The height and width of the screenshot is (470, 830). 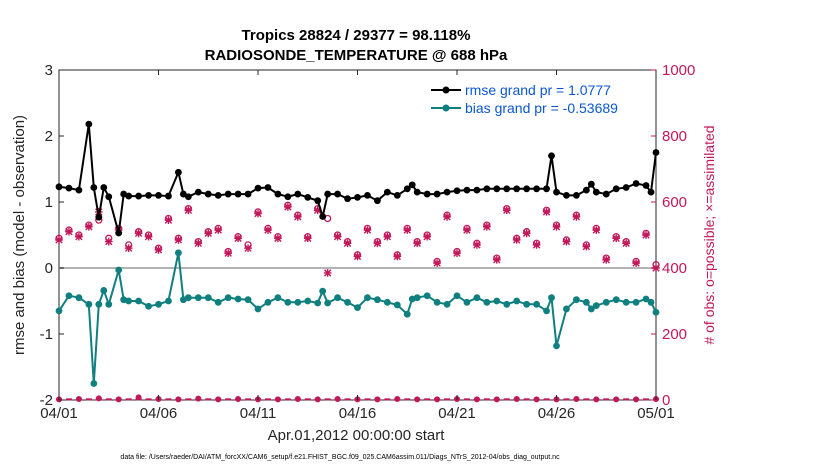 I want to click on y-right-tick-label: 0, so click(x=666, y=400).